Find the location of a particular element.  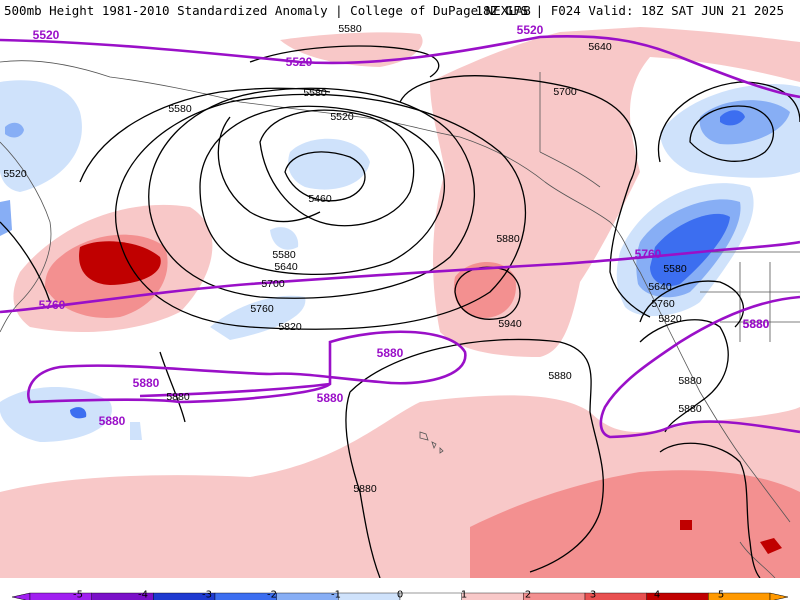

colorbar-tick-label: 0 is located at coordinates (400, 594).